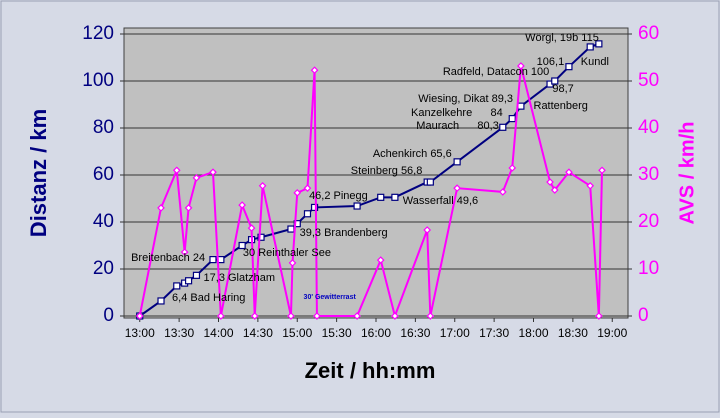 The image size is (720, 418). Describe the element at coordinates (562, 38) in the screenshot. I see `annotation: Wörgl, 19b 115` at that location.